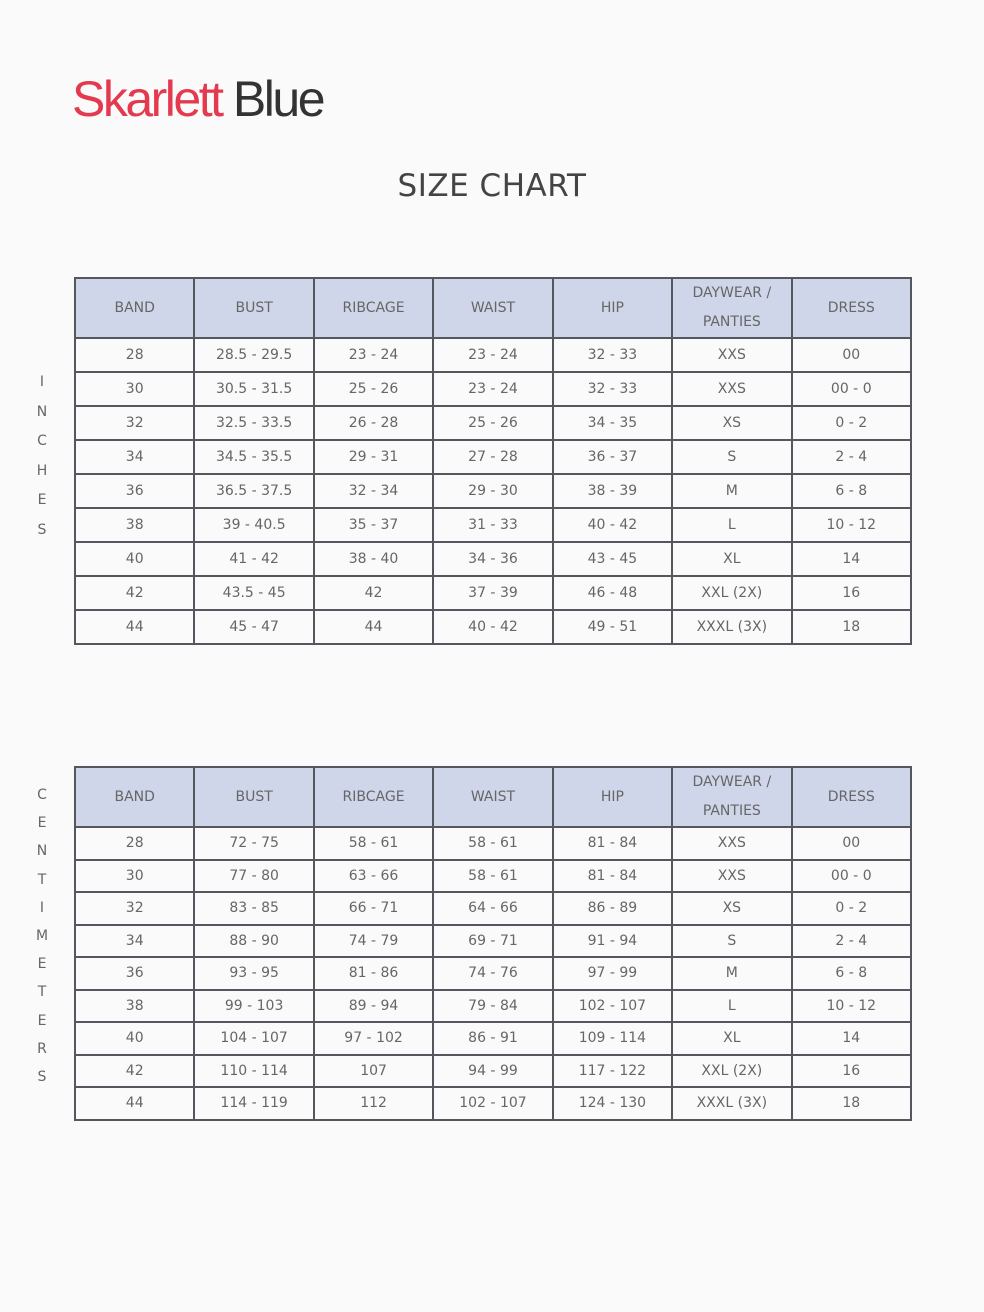 Image resolution: width=984 pixels, height=1312 pixels. I want to click on table-cell: 34 - 36, so click(493, 559).